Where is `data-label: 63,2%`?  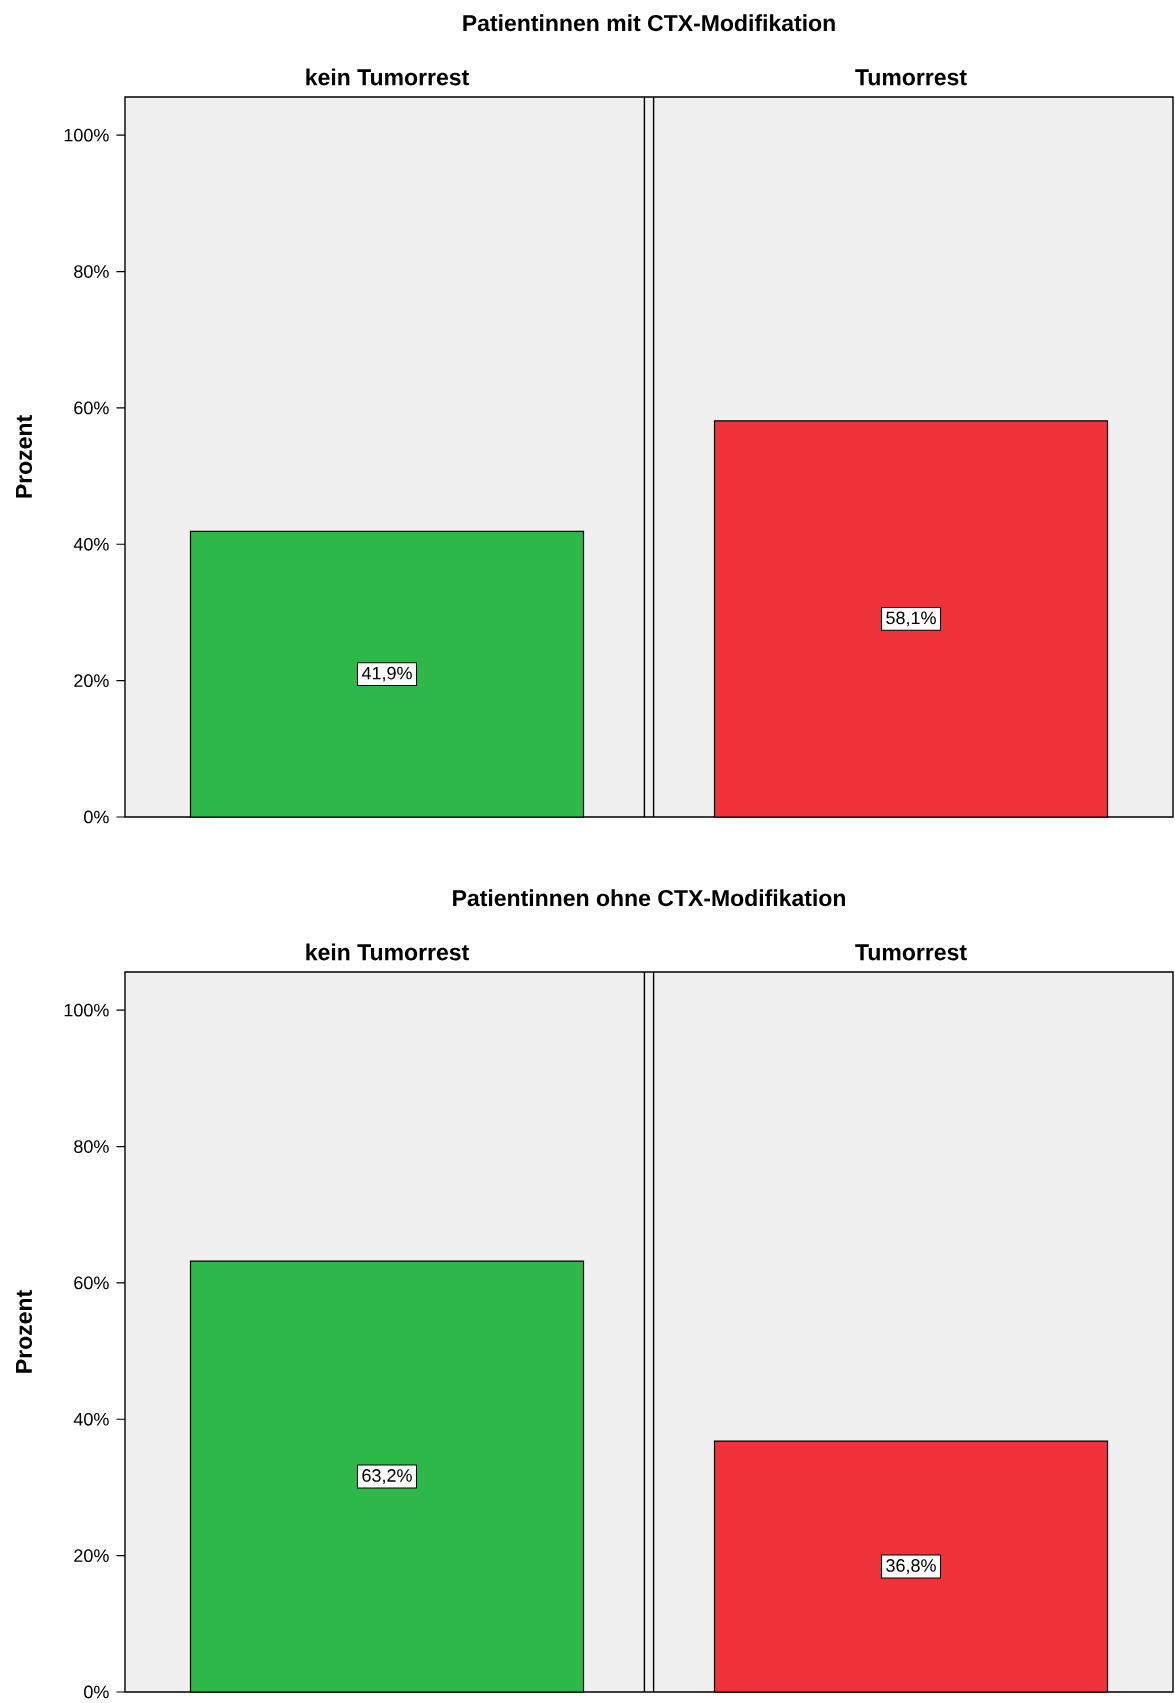
data-label: 63,2% is located at coordinates (387, 1476).